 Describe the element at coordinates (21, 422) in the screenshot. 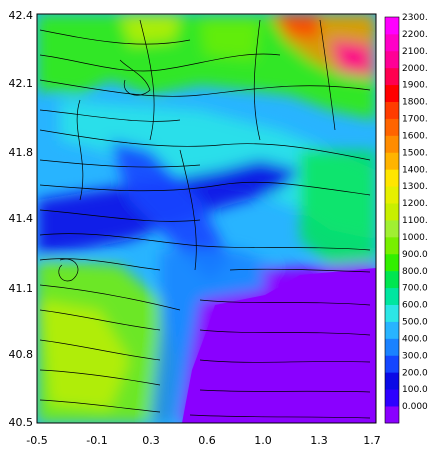

I see `y-tick-label: 40.5` at that location.